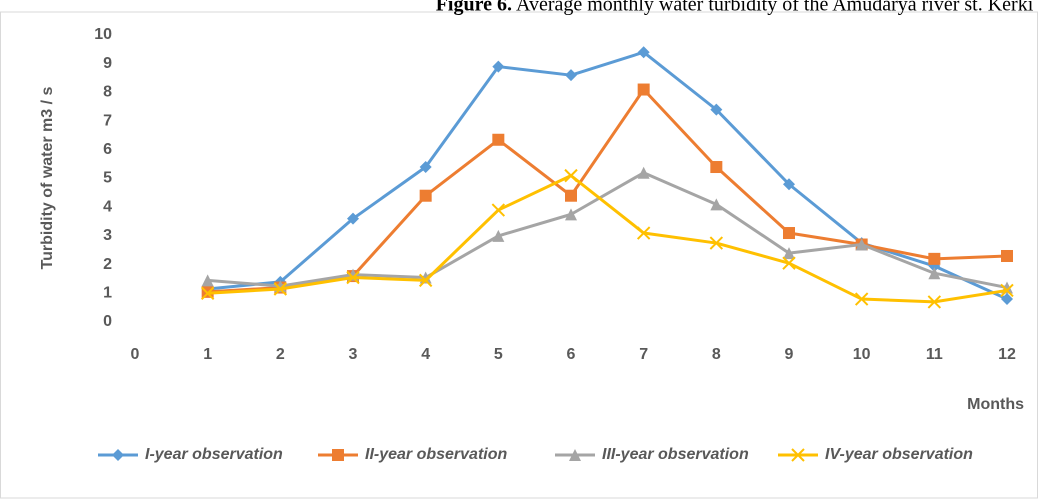 The width and height of the screenshot is (1039, 500). I want to click on y-tick-label: 5, so click(107, 178).